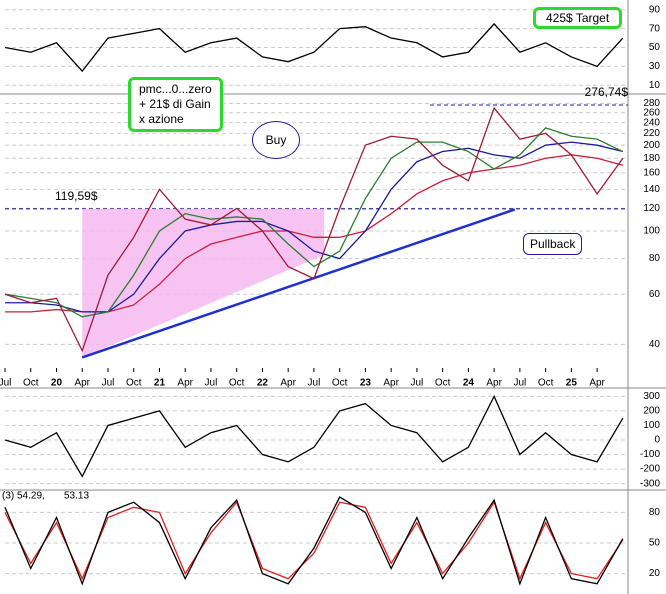 Image resolution: width=666 pixels, height=594 pixels. Describe the element at coordinates (160, 383) in the screenshot. I see `x-tick-label: 21` at that location.